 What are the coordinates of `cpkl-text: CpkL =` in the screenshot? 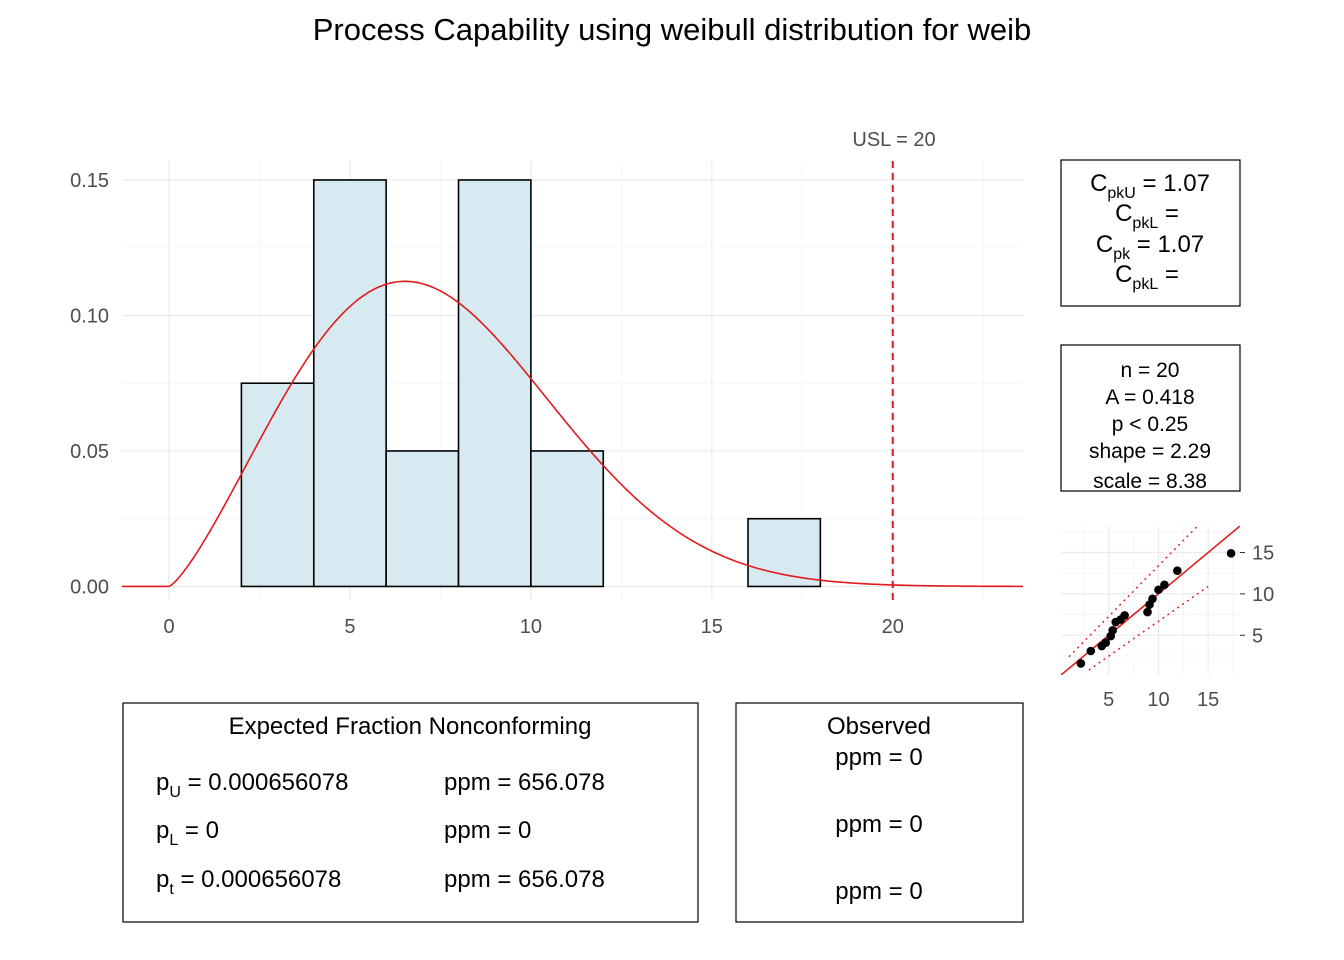 It's located at (1147, 216).